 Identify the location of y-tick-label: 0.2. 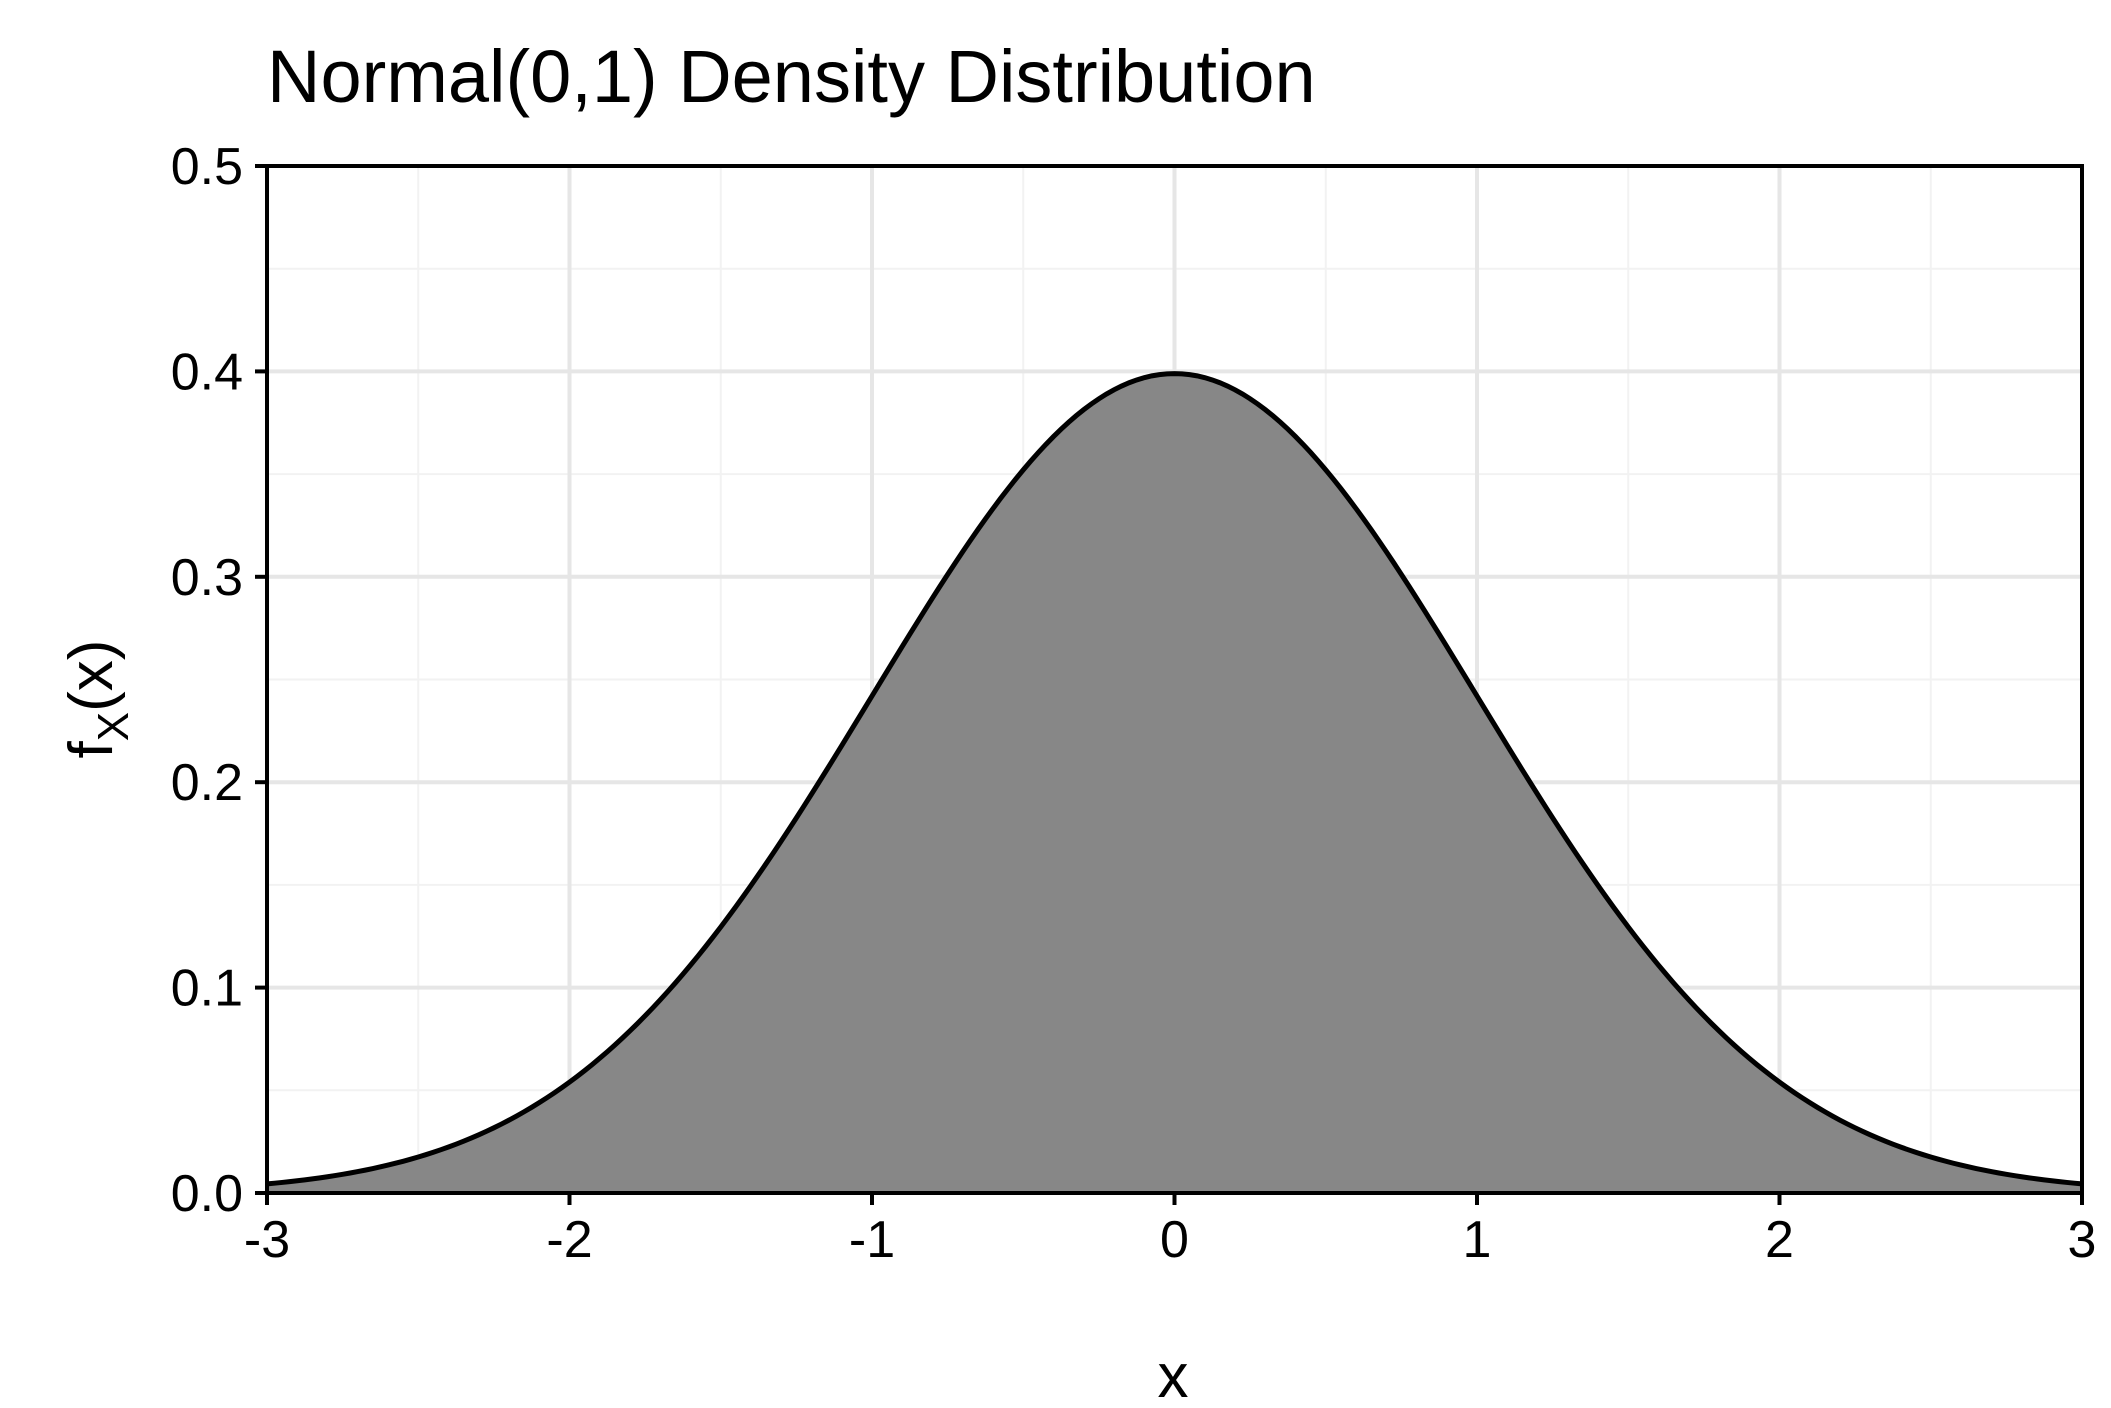
(207, 783).